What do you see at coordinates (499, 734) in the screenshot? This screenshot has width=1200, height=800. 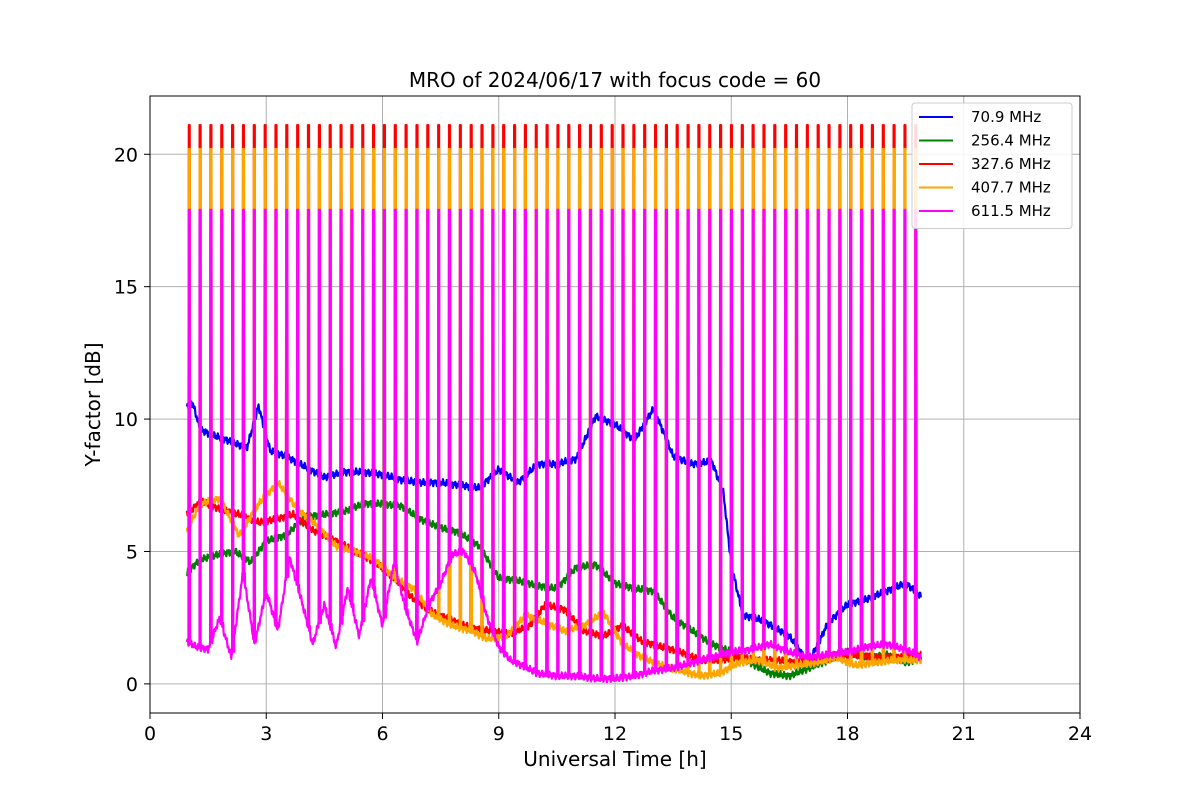 I see `x-tick-label: 9` at bounding box center [499, 734].